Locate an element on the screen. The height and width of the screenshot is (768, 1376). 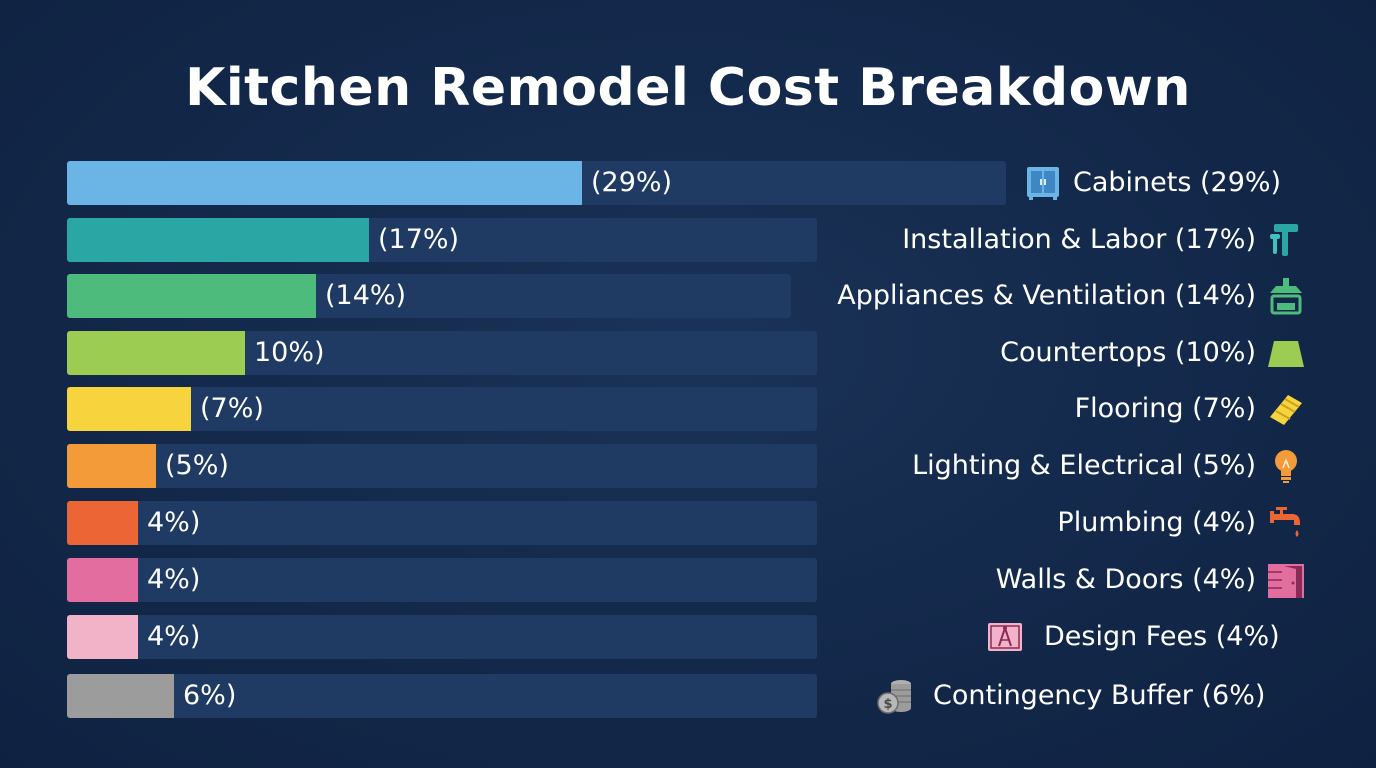
tools-icon is located at coordinates (1286, 240).